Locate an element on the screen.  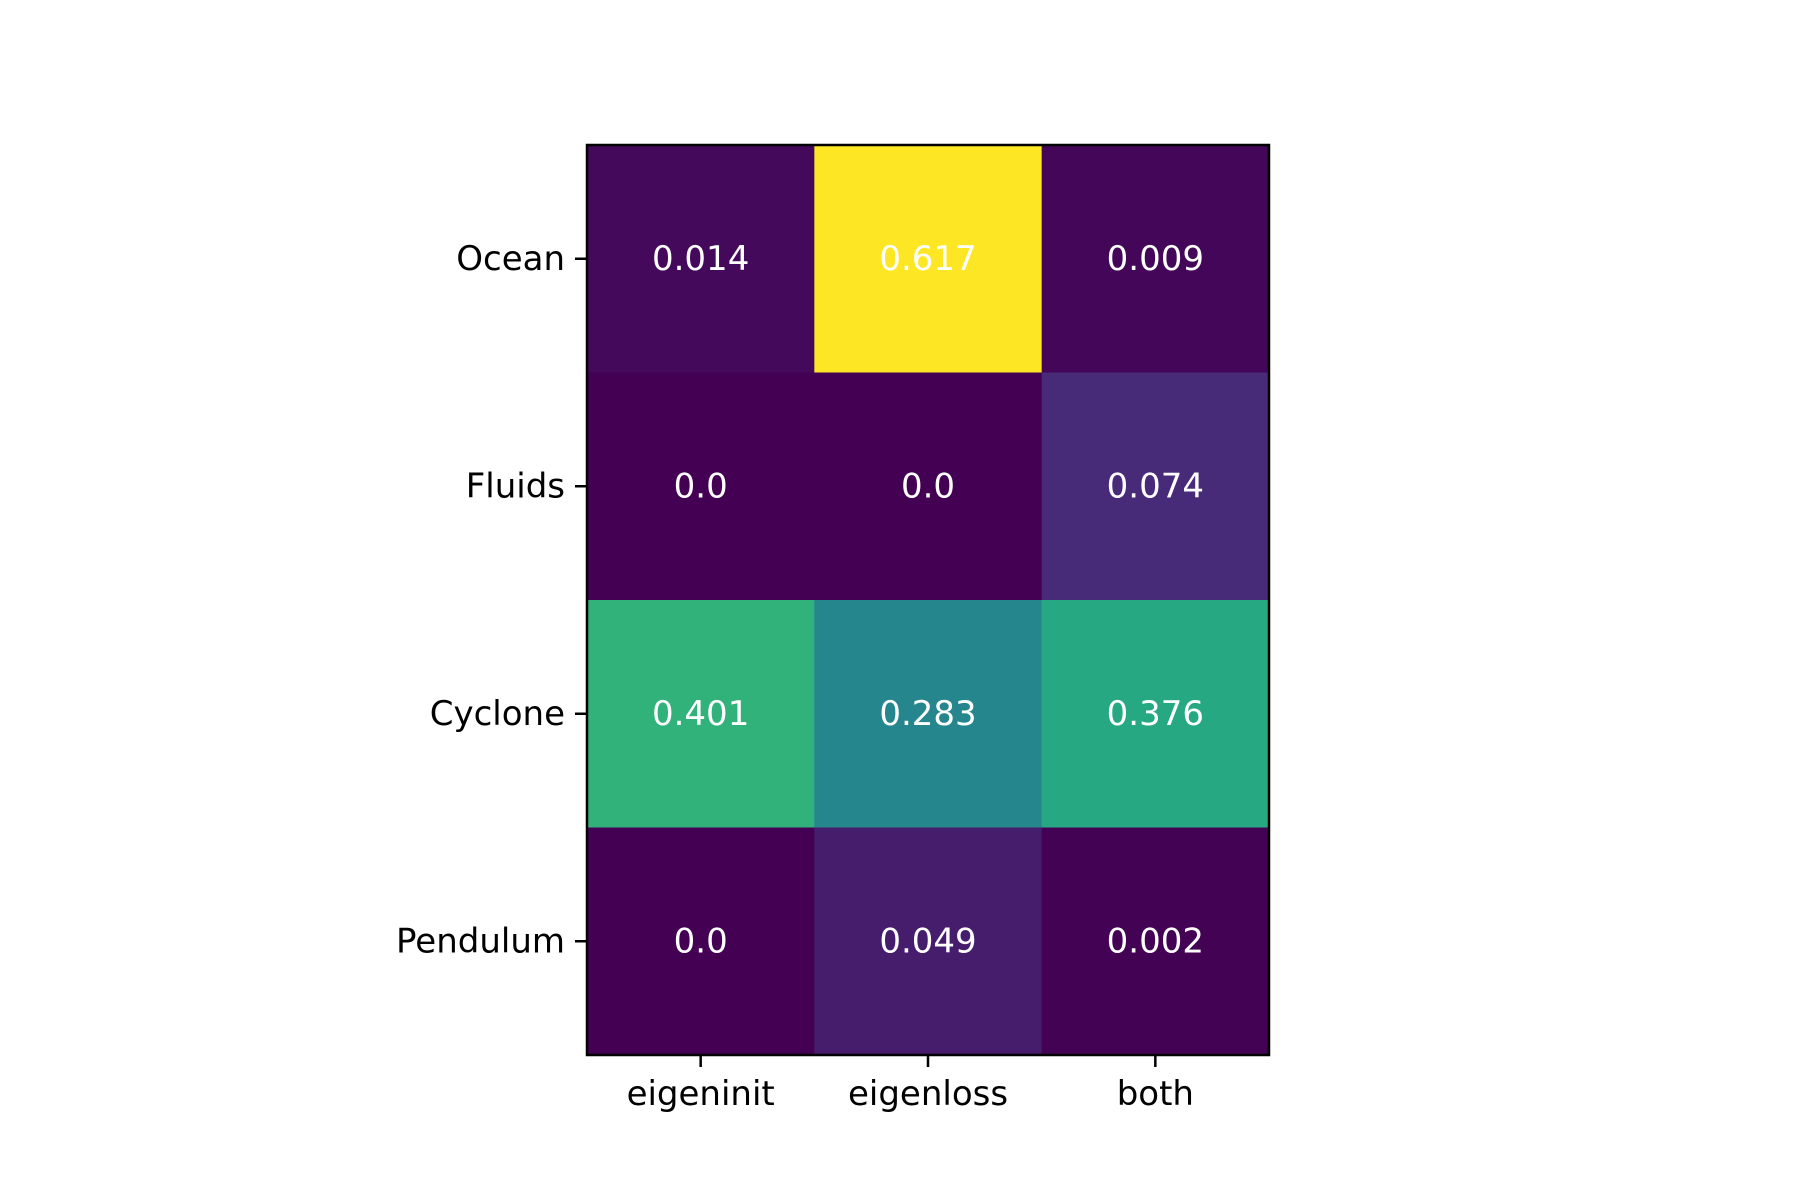
heatmap-cell-ocean-both is located at coordinates (1155, 259).